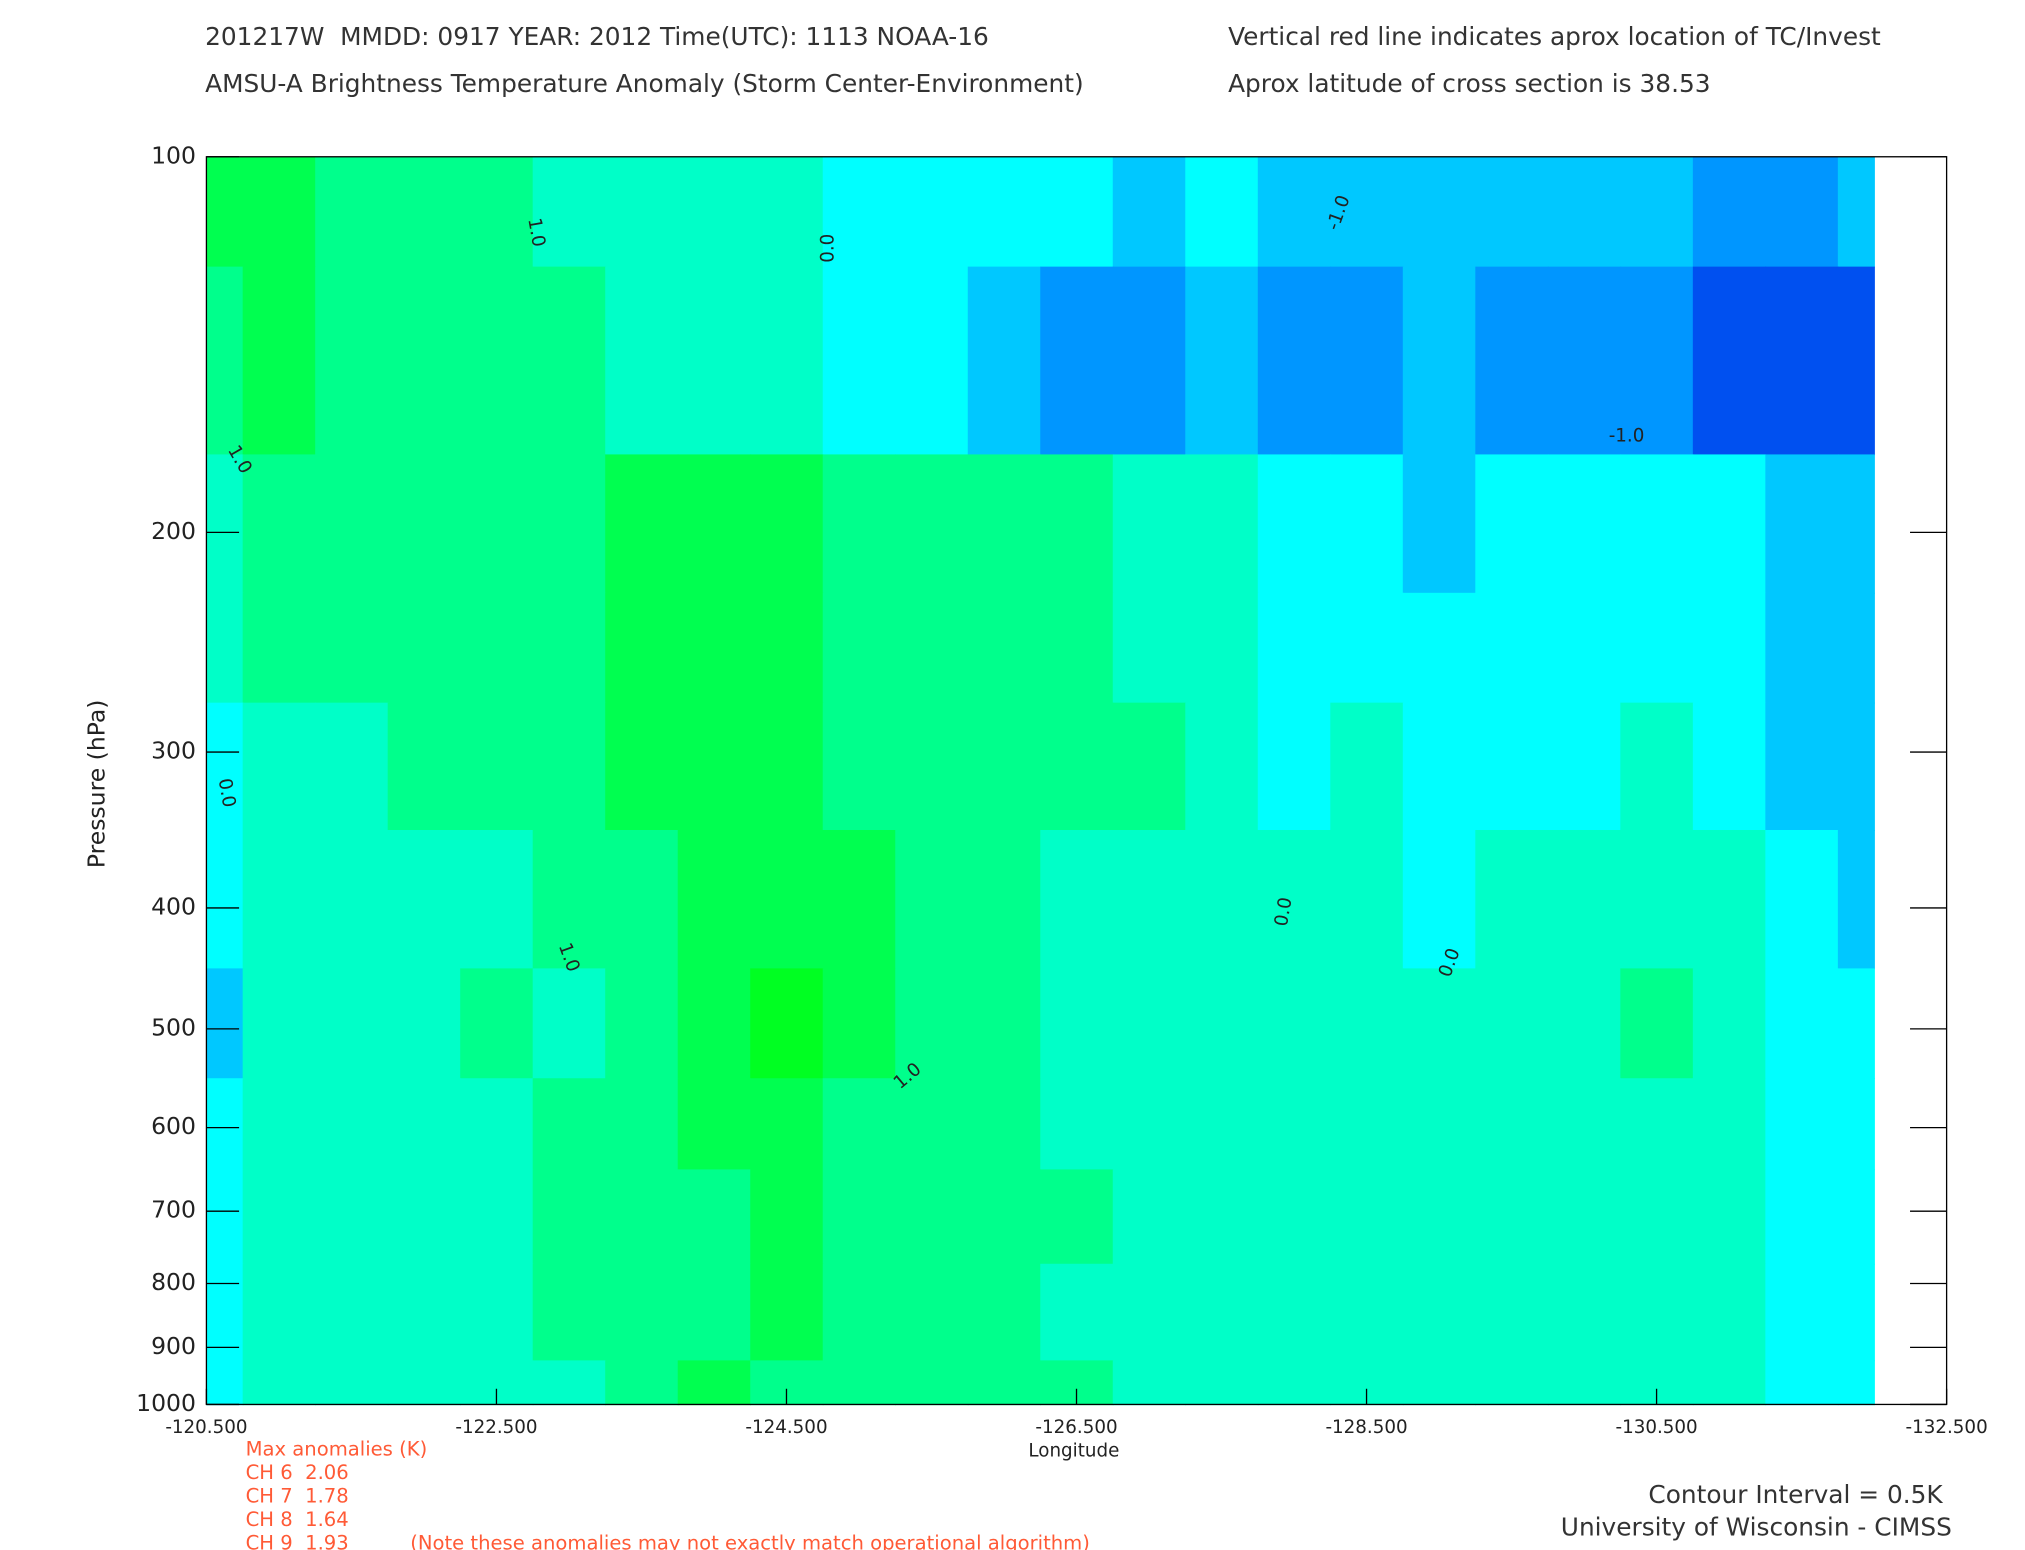  I want to click on anomaly-line: CH 9 1.93, so click(297, 1541).